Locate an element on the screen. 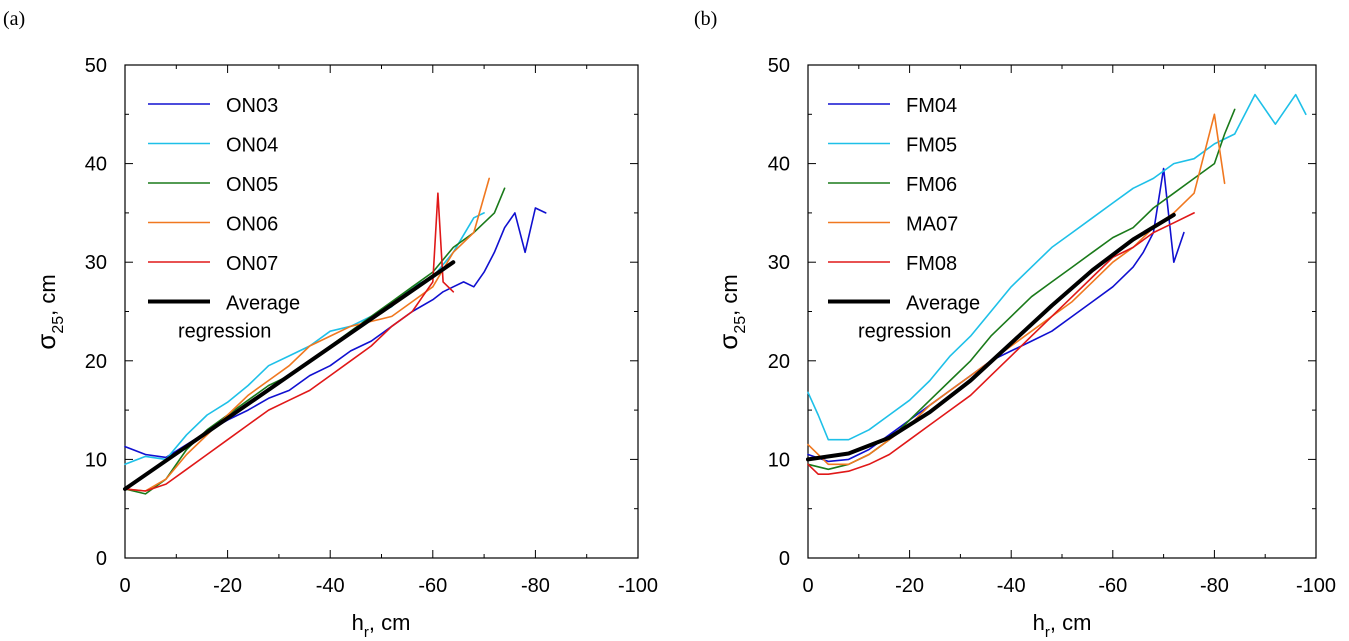  legend-label-on07: ON07 is located at coordinates (252, 264).